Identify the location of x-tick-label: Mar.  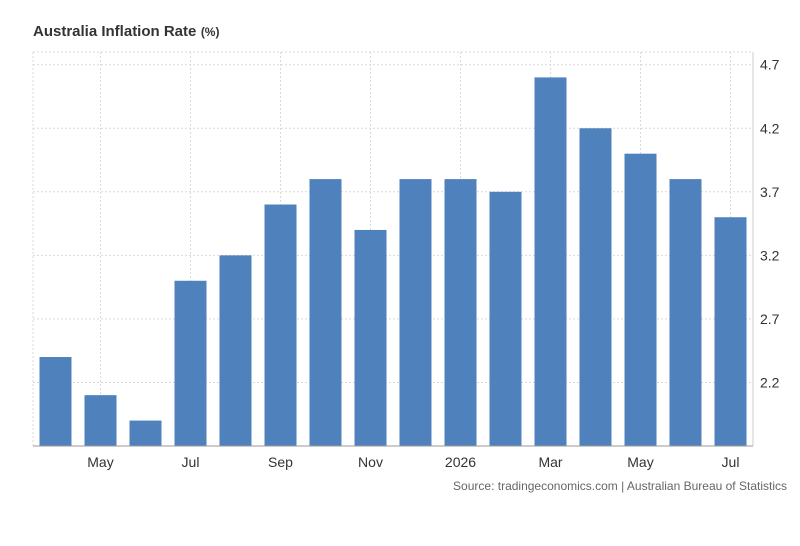
(550, 462).